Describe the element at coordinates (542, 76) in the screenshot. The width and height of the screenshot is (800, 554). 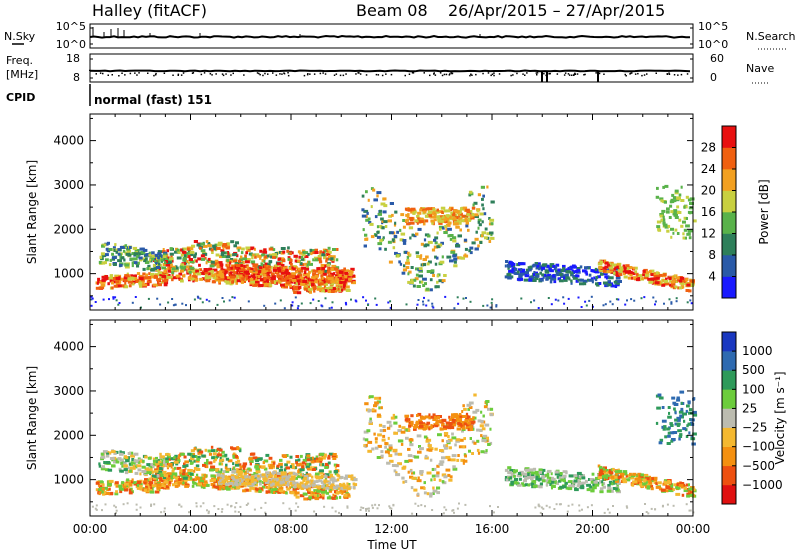
I see `freq-gap-marker` at that location.